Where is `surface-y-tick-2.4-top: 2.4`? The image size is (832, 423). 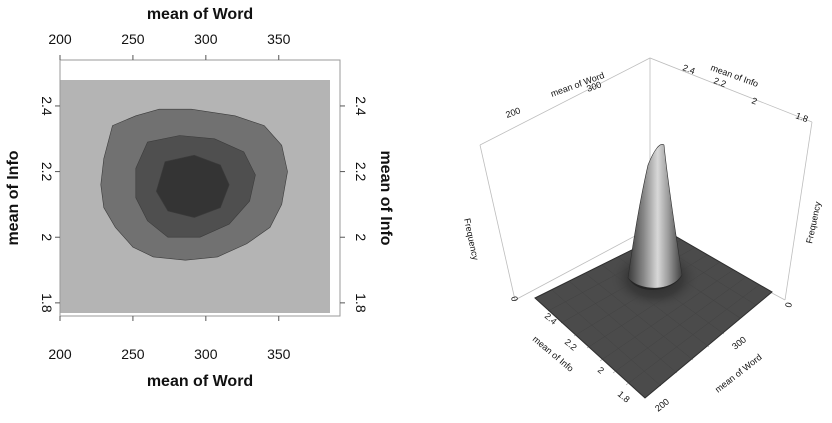
surface-y-tick-2.4-top: 2.4 is located at coordinates (688, 69).